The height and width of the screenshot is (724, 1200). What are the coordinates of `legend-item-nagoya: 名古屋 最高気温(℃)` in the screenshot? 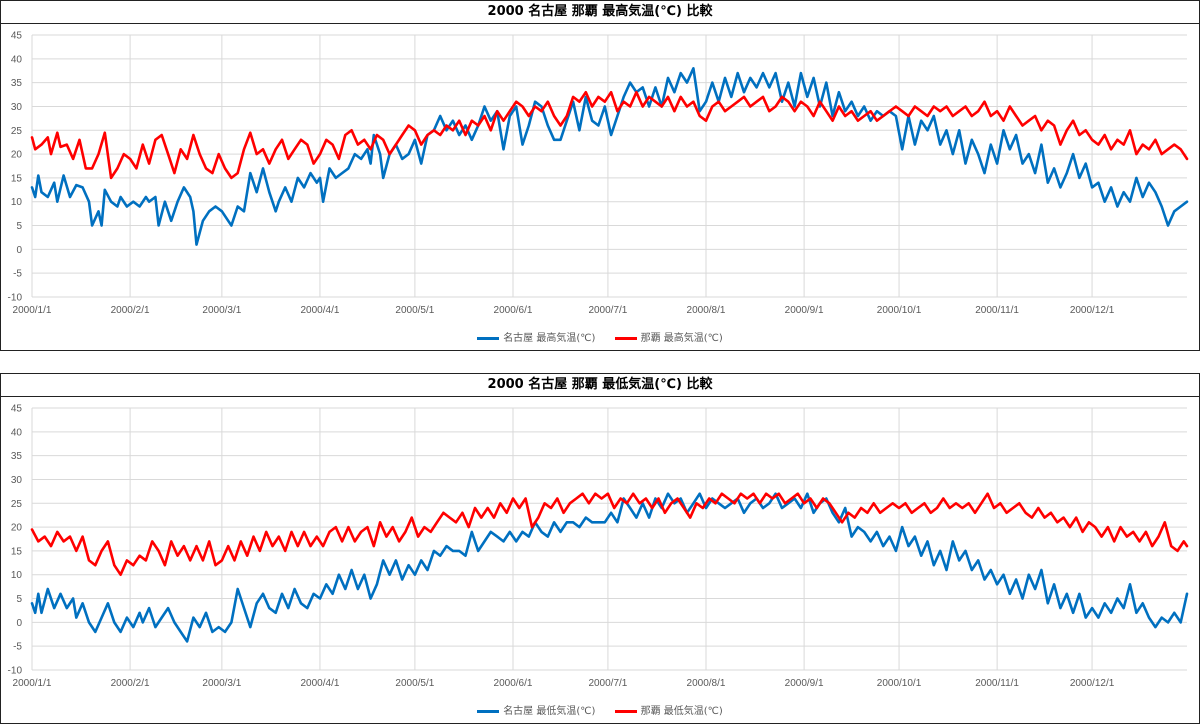 It's located at (536, 336).